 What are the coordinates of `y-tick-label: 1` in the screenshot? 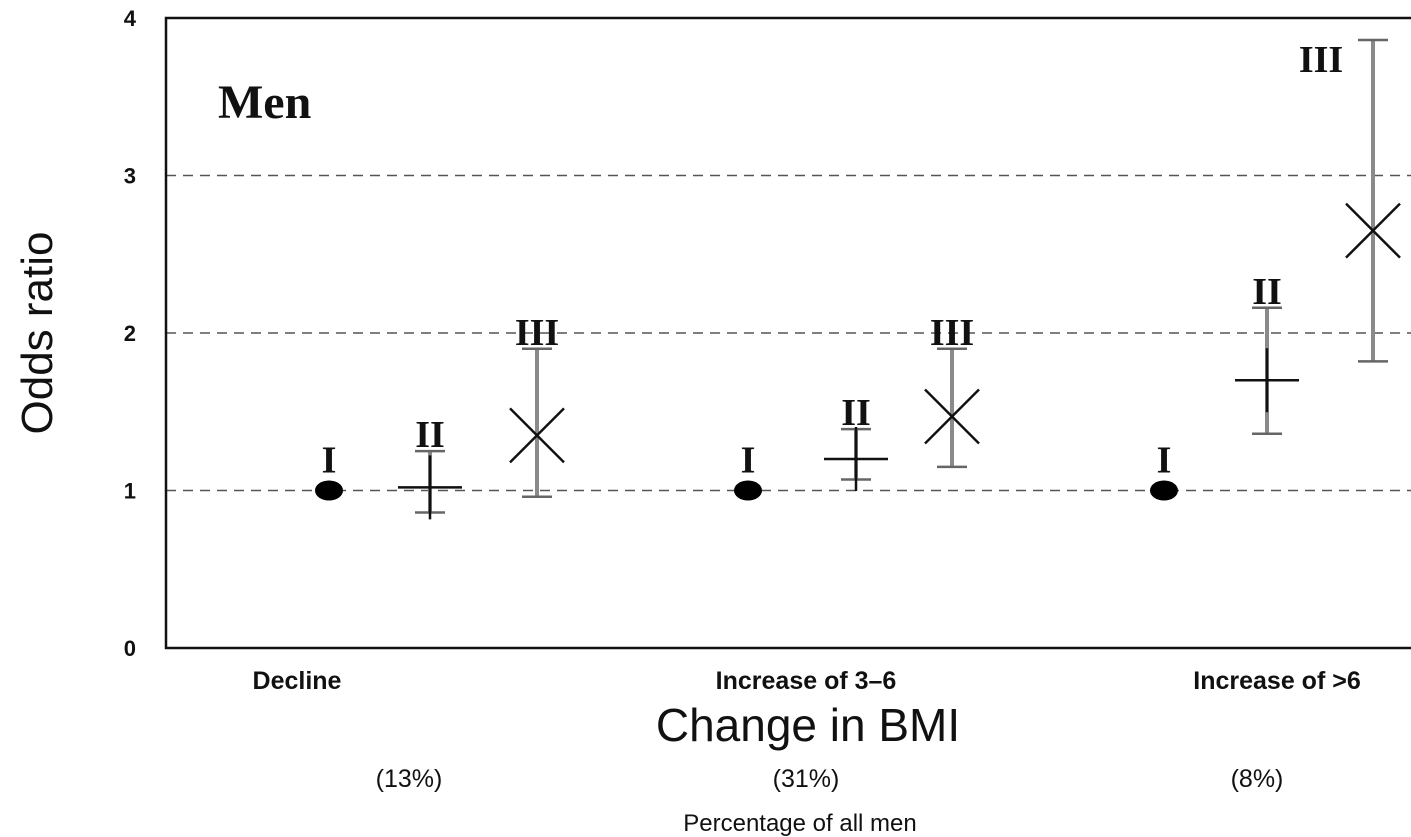 It's located at (130, 491).